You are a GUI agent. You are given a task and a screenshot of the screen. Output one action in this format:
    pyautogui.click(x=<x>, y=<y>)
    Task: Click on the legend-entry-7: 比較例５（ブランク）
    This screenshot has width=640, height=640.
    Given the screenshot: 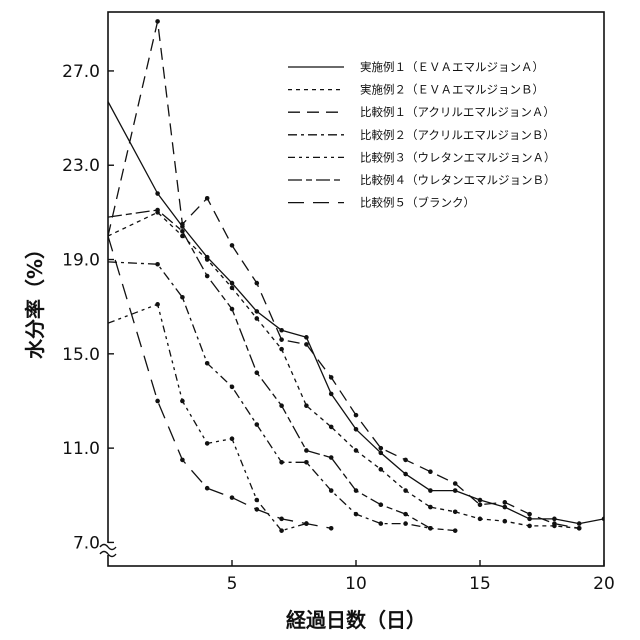 What is the action you would take?
    pyautogui.click(x=381, y=203)
    